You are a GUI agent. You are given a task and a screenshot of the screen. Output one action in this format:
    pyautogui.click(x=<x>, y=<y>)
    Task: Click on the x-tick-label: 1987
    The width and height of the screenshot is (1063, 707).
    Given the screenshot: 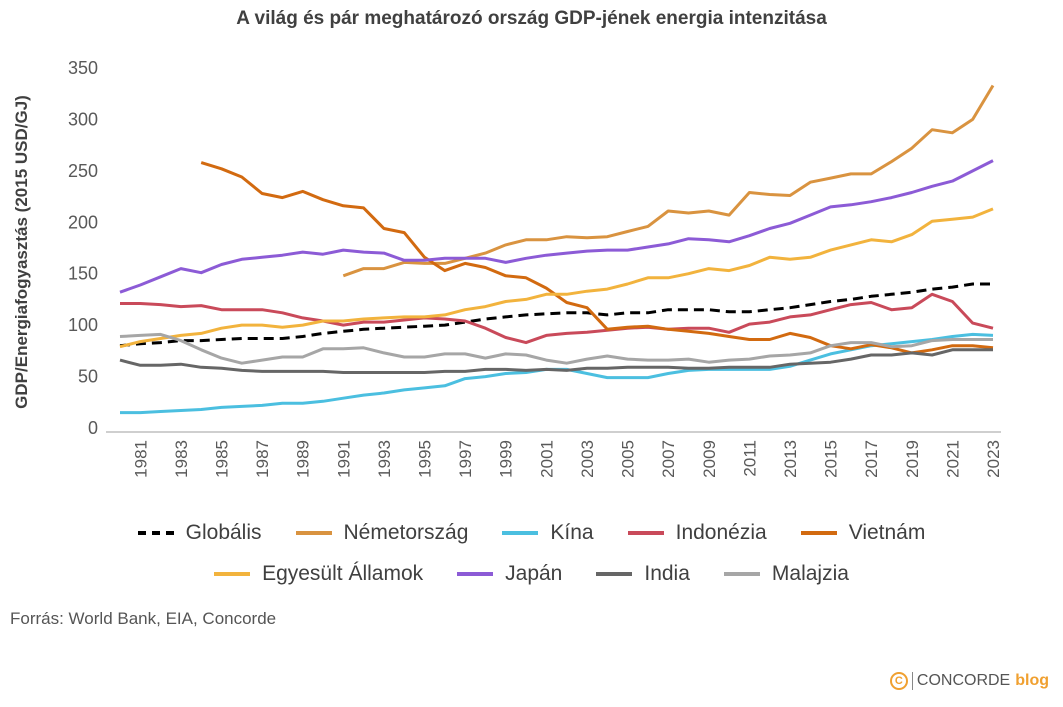 What is the action you would take?
    pyautogui.click(x=262, y=459)
    